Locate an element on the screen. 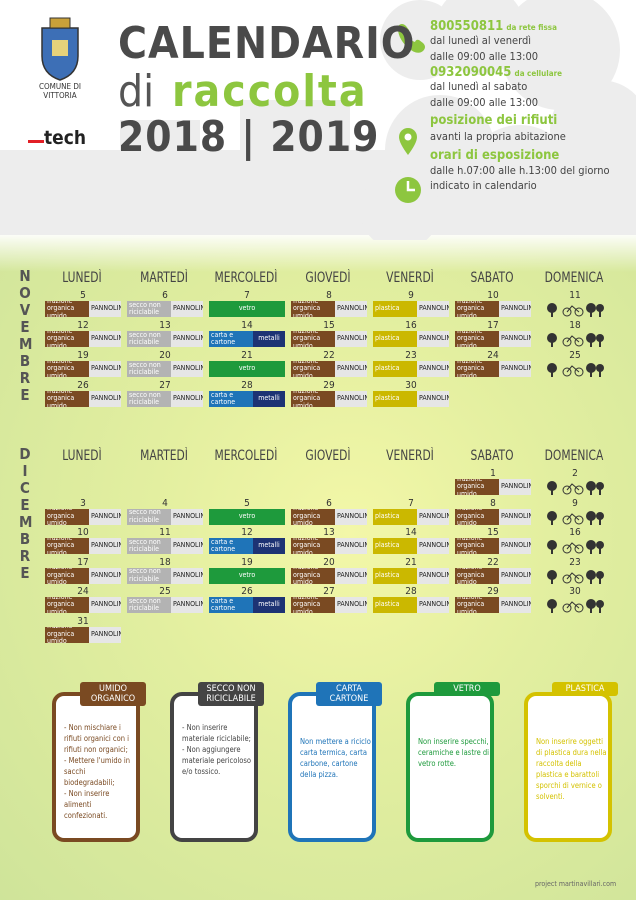  day-number: 5 is located at coordinates (247, 503).